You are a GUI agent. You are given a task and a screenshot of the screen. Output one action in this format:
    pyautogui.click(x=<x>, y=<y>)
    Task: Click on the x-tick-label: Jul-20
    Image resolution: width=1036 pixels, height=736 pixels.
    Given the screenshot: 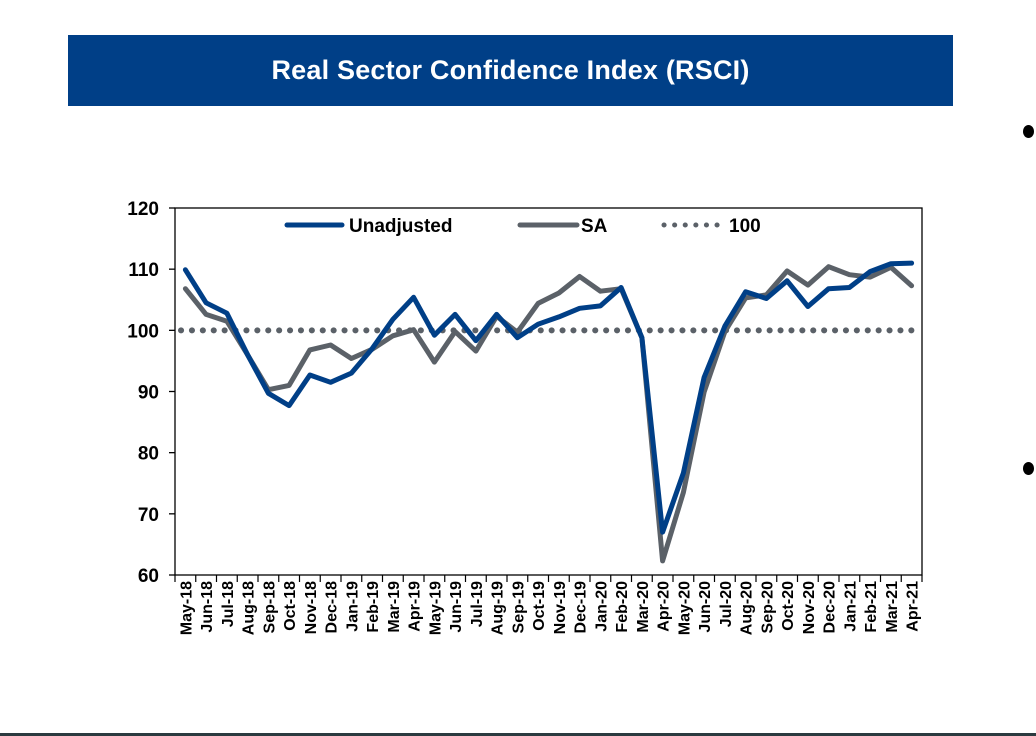 What is the action you would take?
    pyautogui.click(x=726, y=604)
    